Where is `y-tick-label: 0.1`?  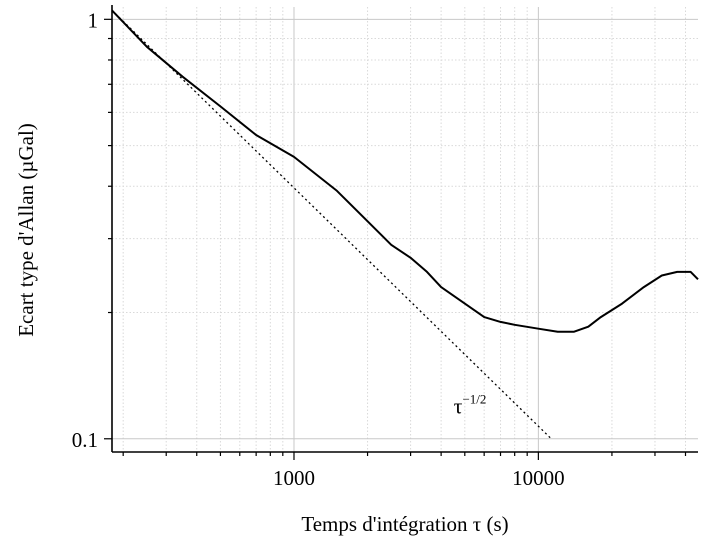
y-tick-label: 0.1 is located at coordinates (85, 440).